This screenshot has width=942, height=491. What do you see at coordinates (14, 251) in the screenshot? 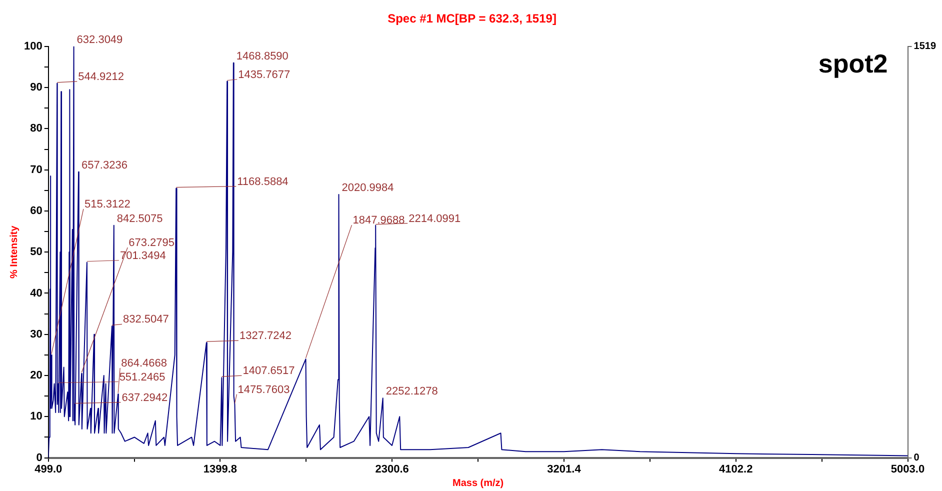
I see `y-axis-title: % Intensity` at bounding box center [14, 251].